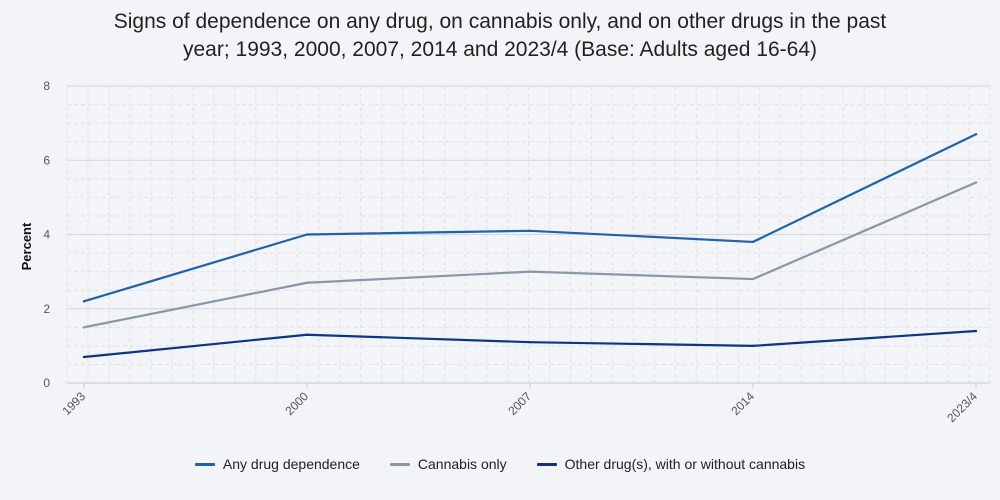  What do you see at coordinates (46, 383) in the screenshot?
I see `y-tick-label: 0` at bounding box center [46, 383].